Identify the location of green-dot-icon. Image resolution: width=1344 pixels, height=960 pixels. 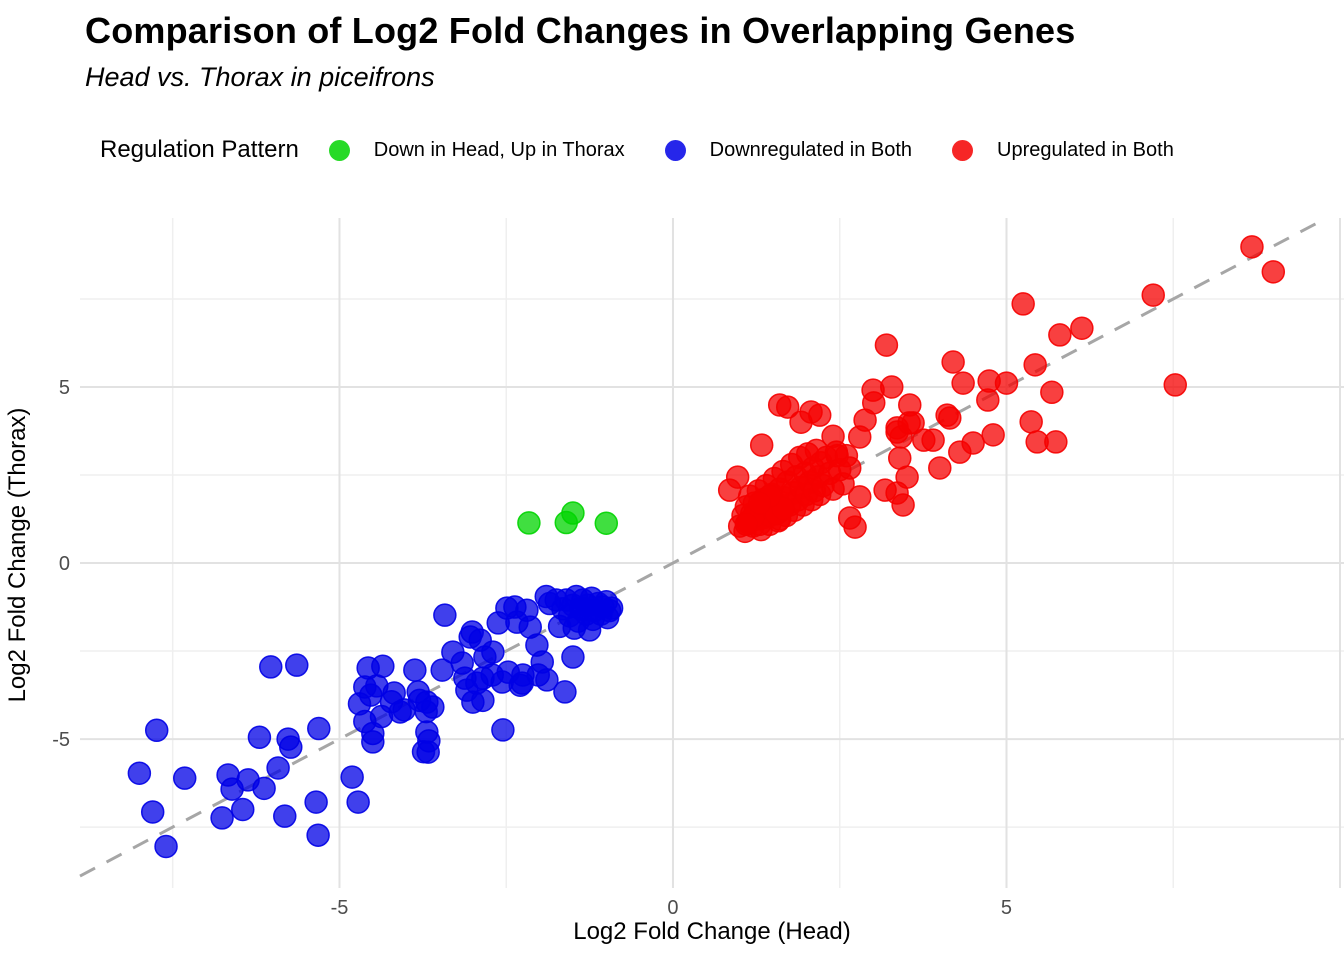
(339, 150).